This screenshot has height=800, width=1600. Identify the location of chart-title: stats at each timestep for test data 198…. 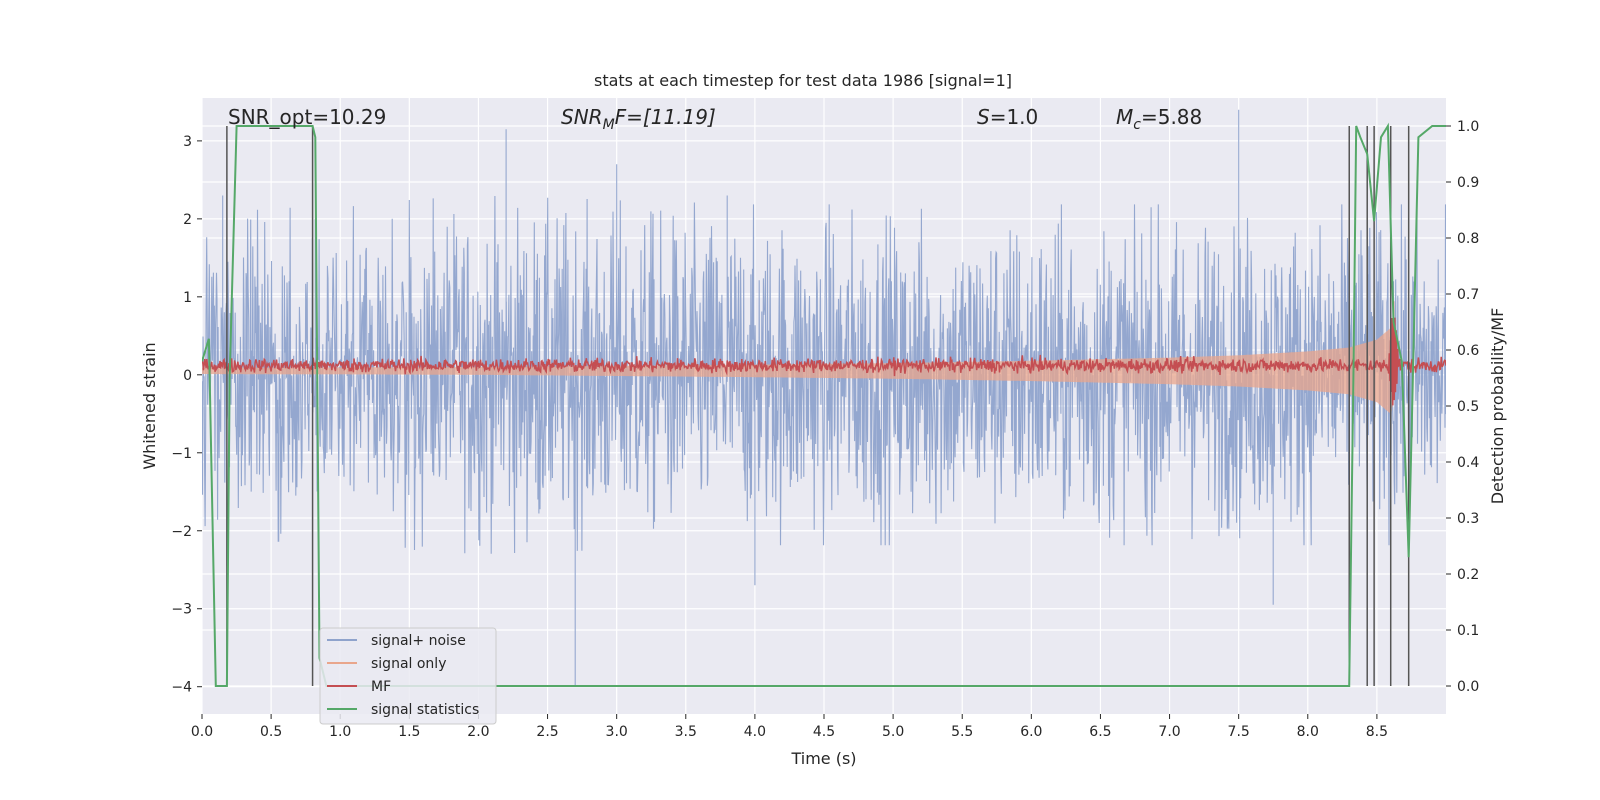
(803, 80).